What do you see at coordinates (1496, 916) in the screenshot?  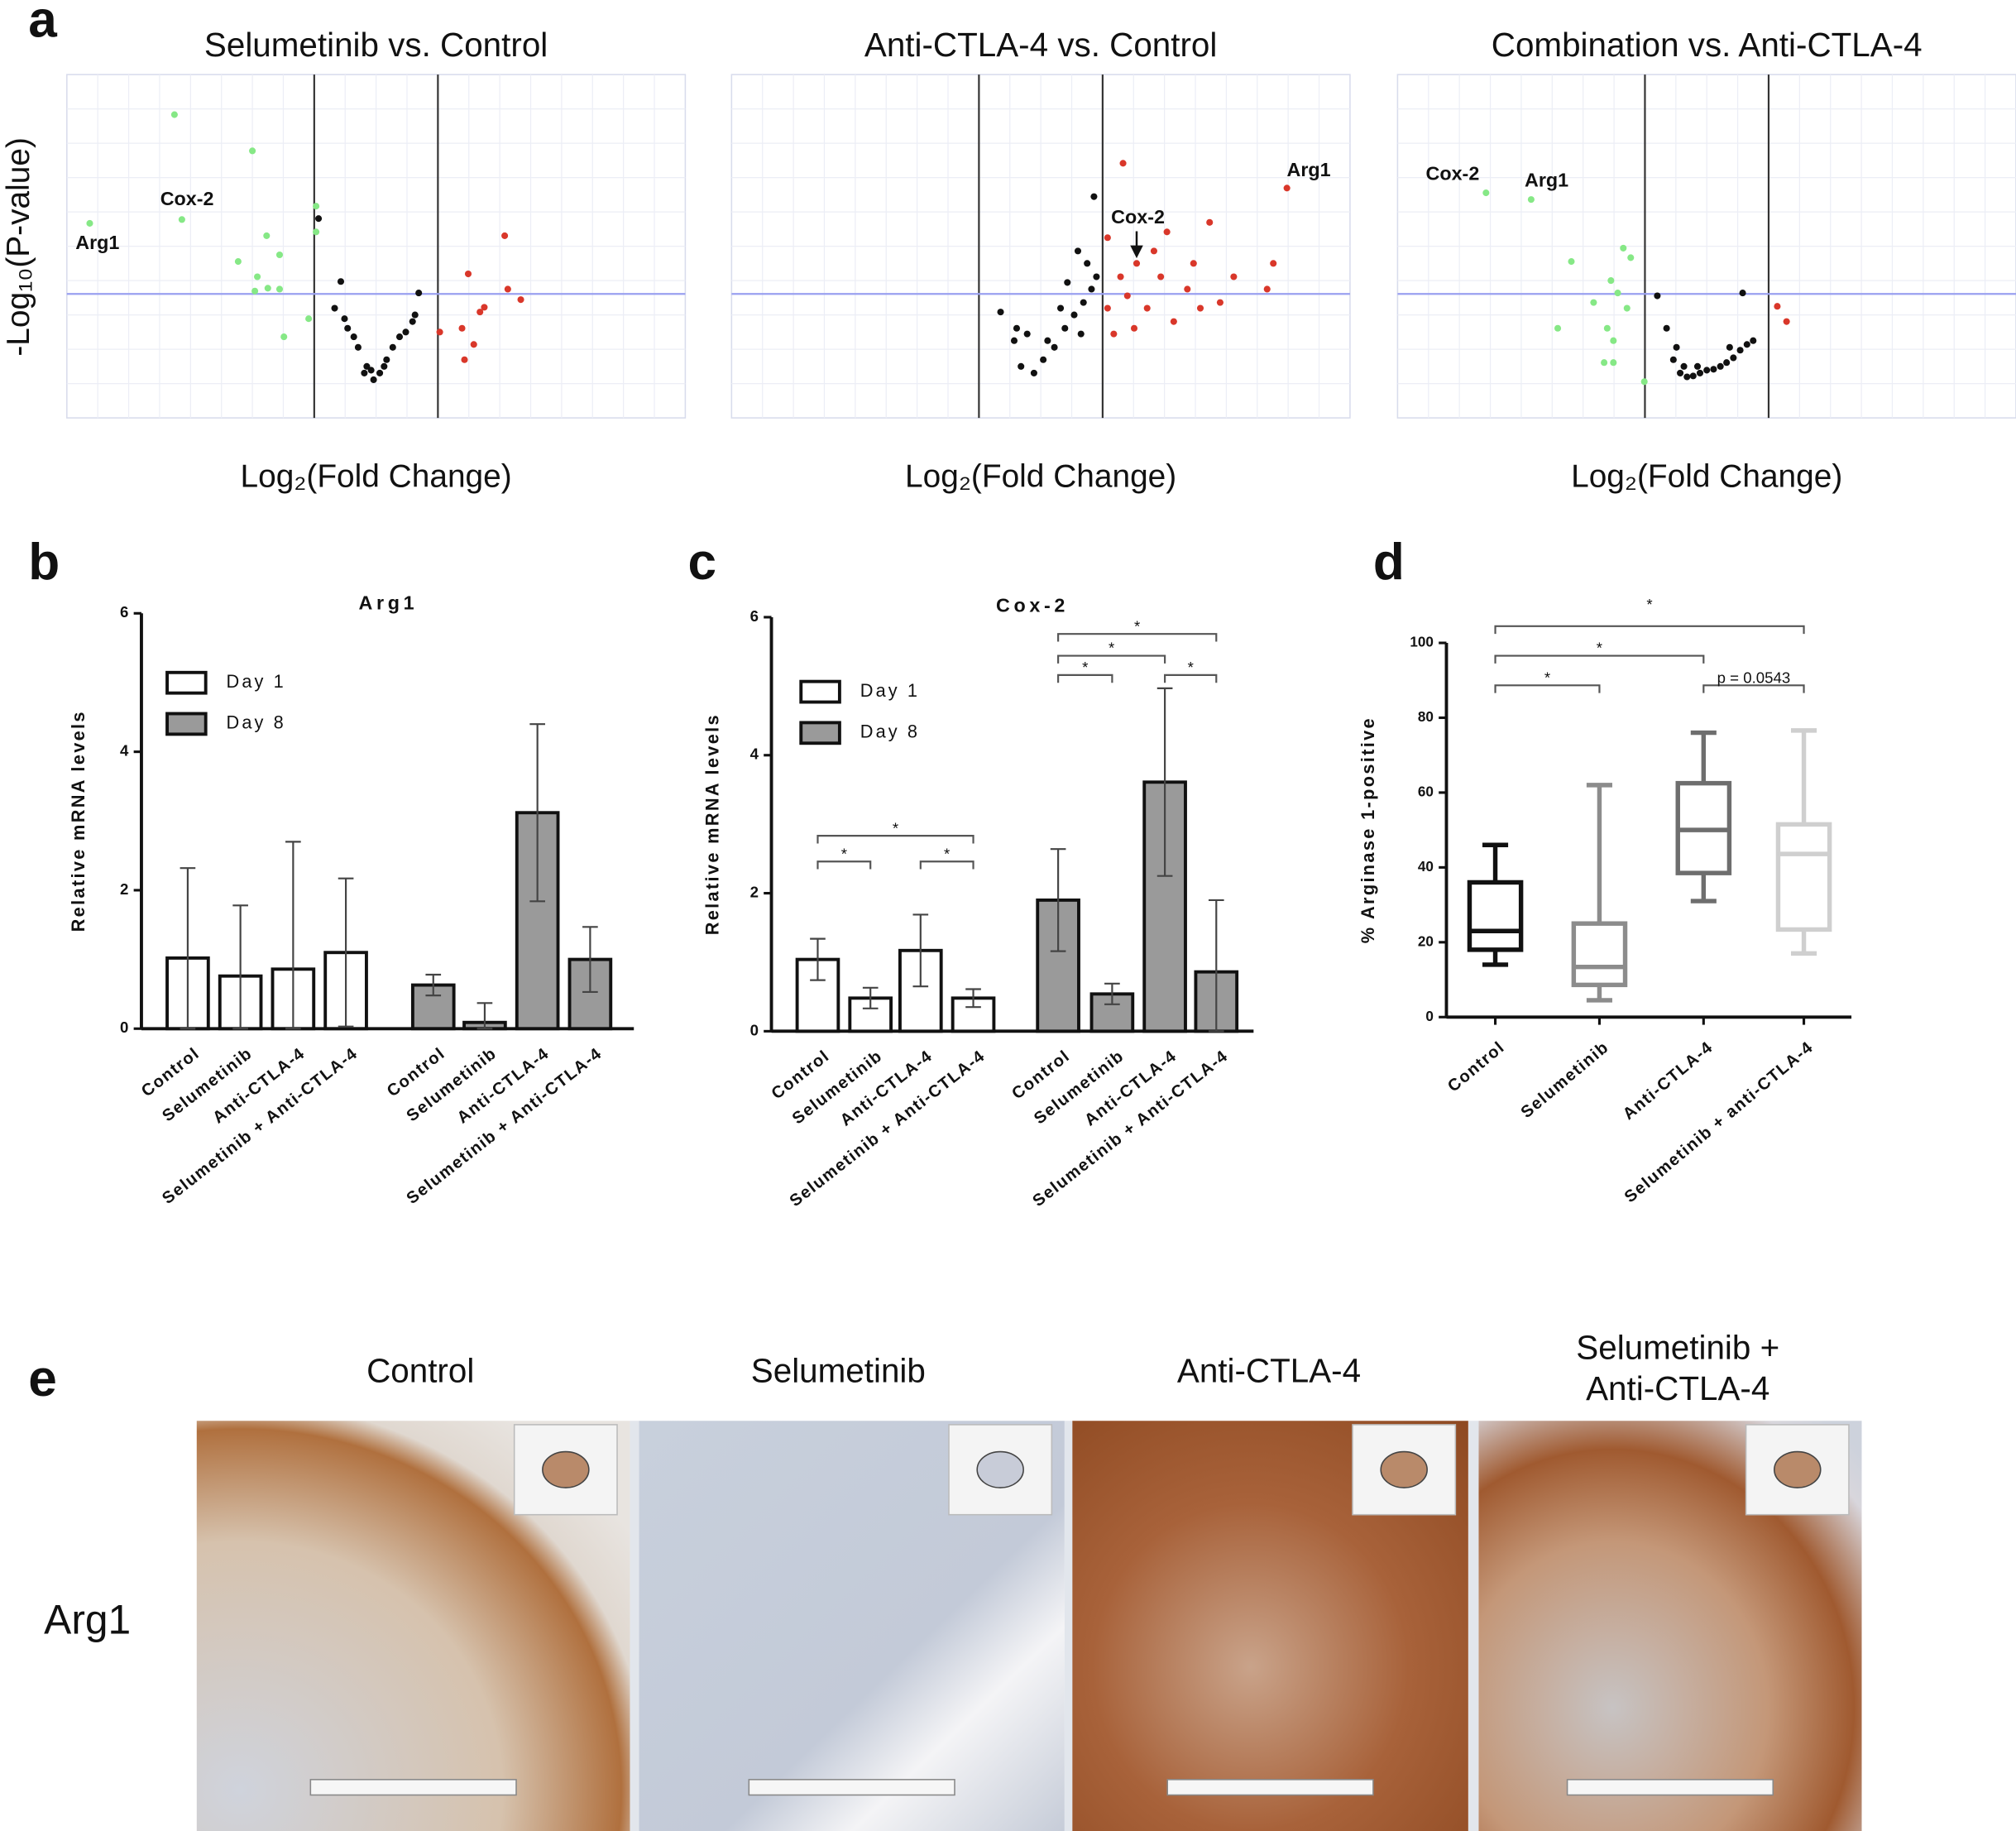 I see `box` at bounding box center [1496, 916].